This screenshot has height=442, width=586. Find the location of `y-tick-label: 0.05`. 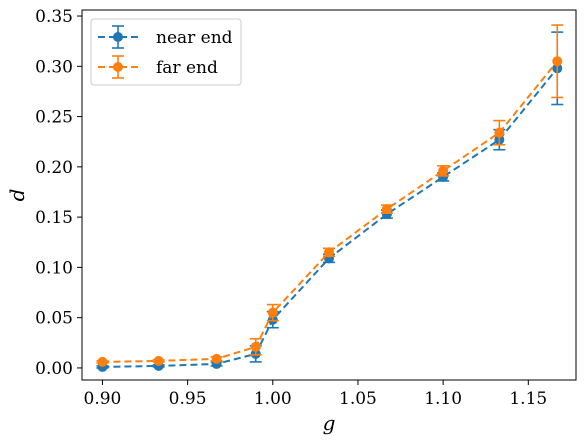

y-tick-label: 0.05 is located at coordinates (54, 319).